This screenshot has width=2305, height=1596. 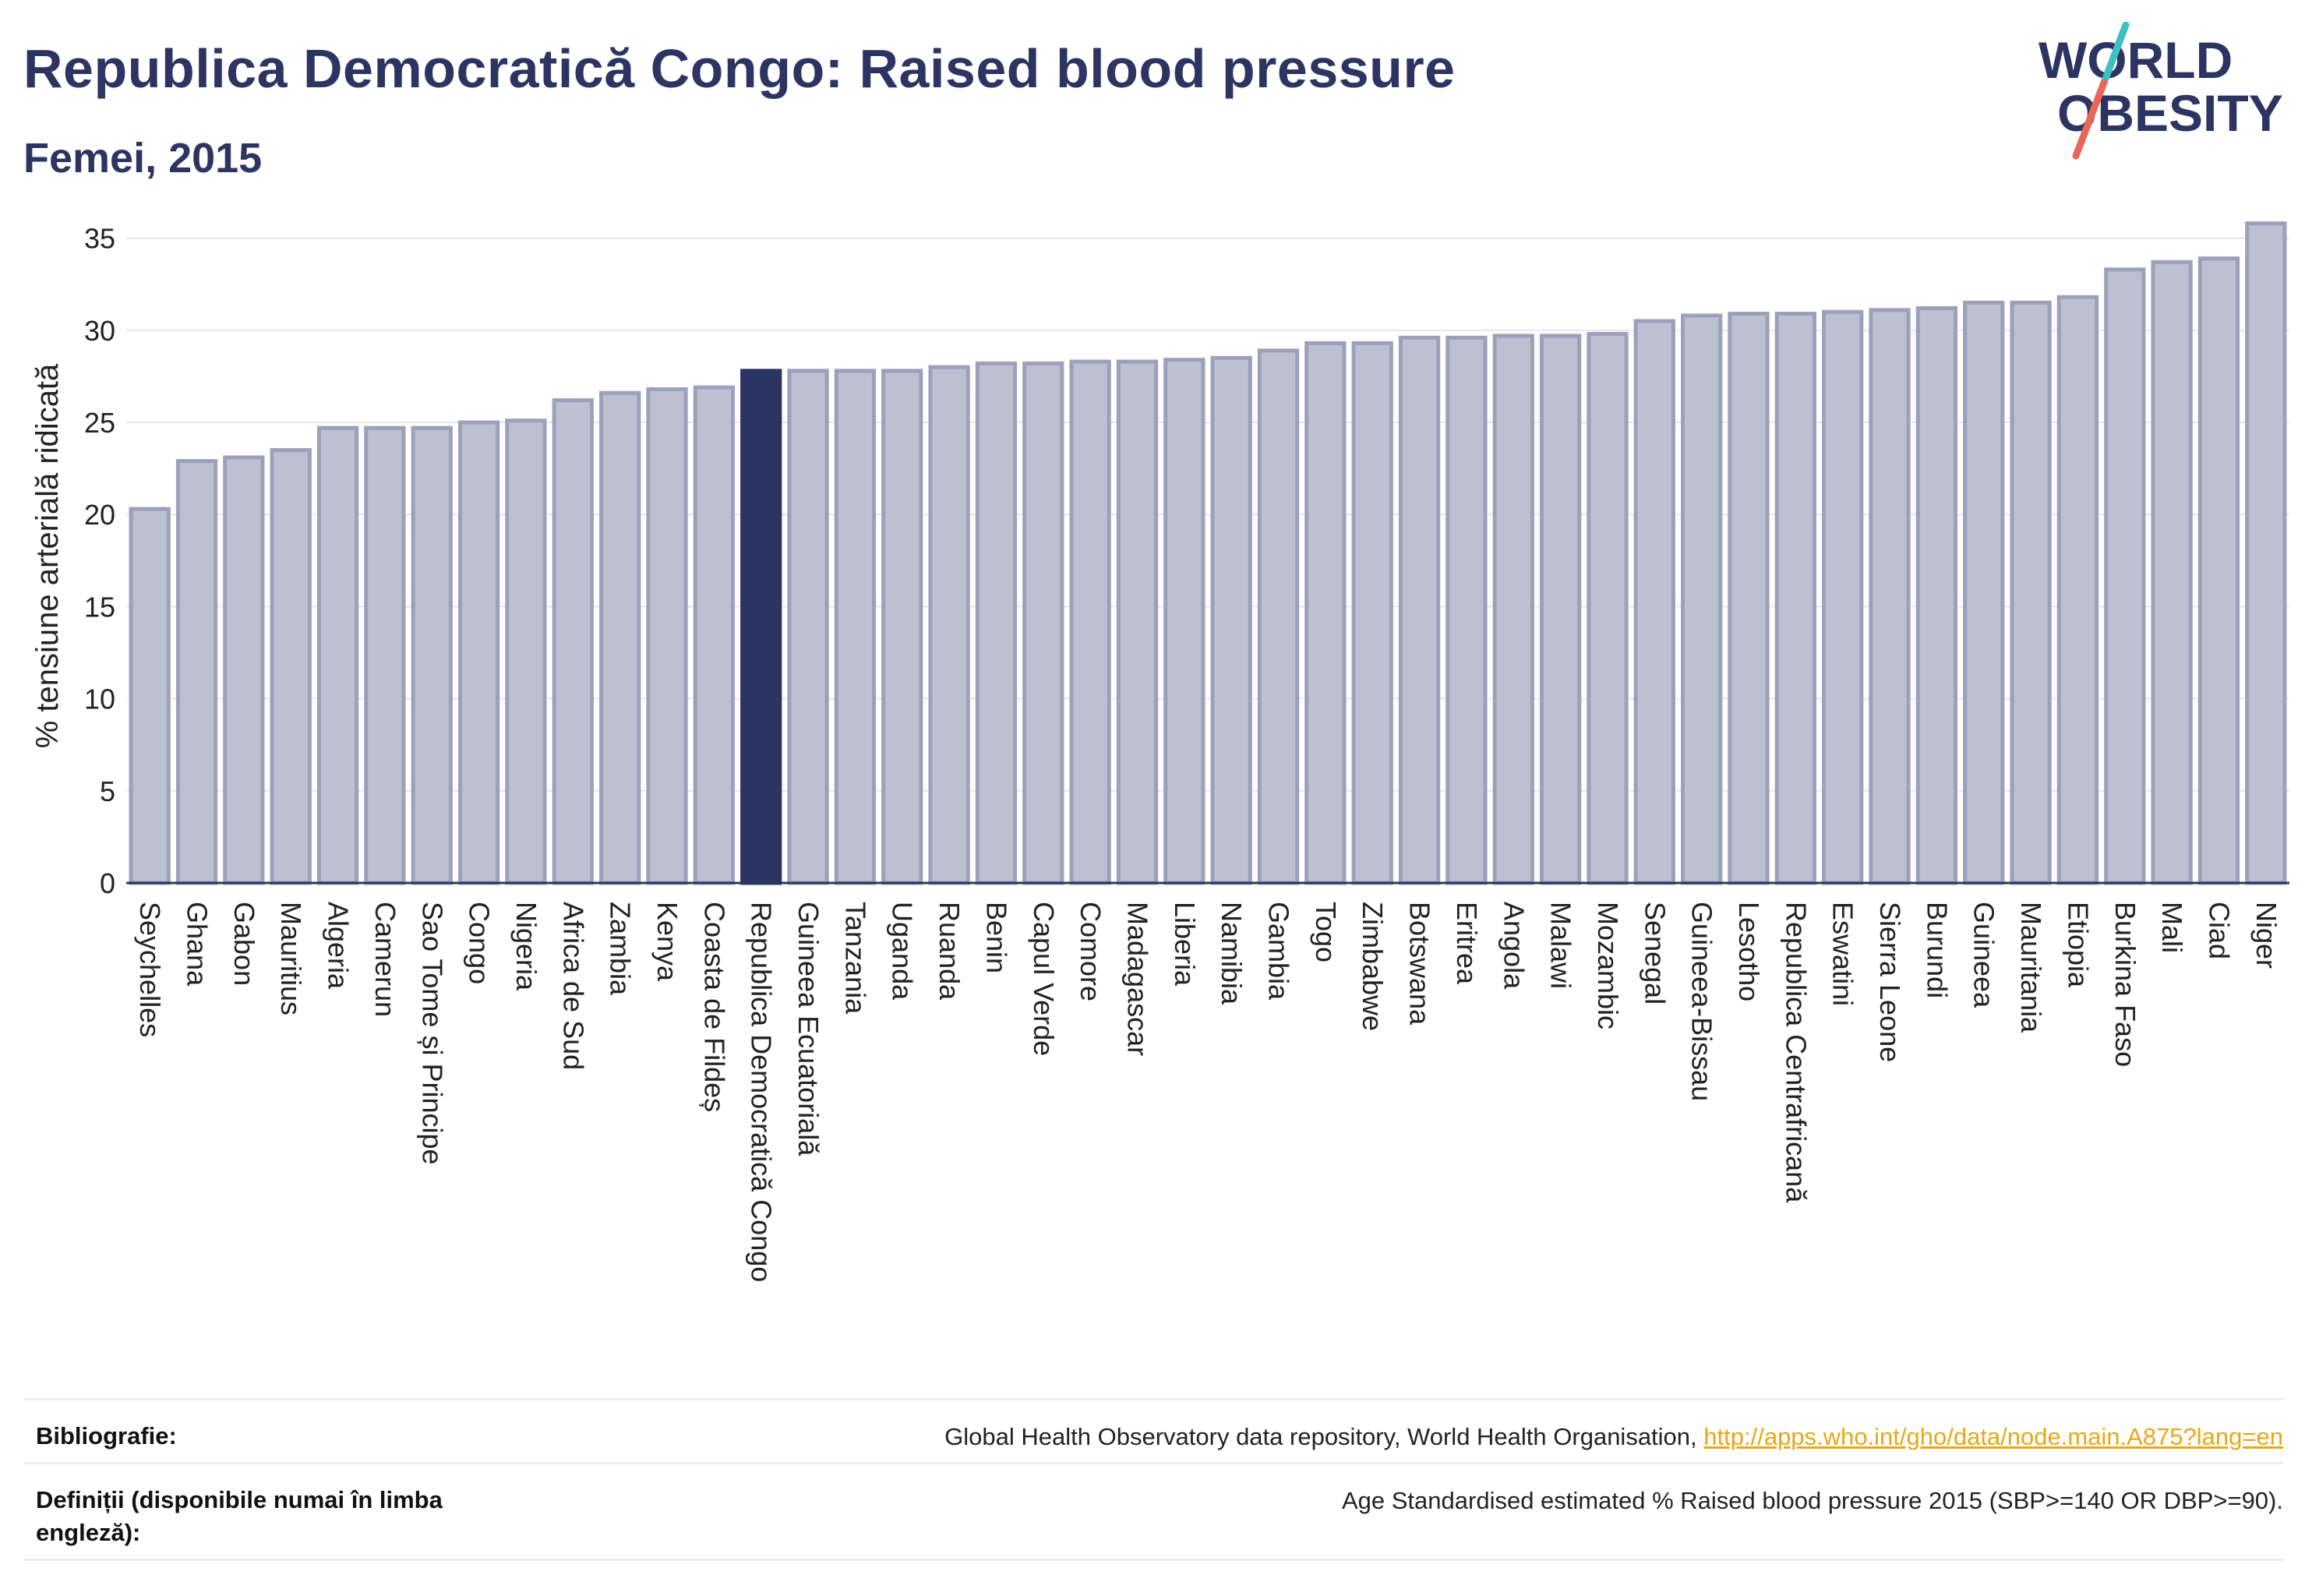 I want to click on x-tick-label: Malawi, so click(x=1561, y=945).